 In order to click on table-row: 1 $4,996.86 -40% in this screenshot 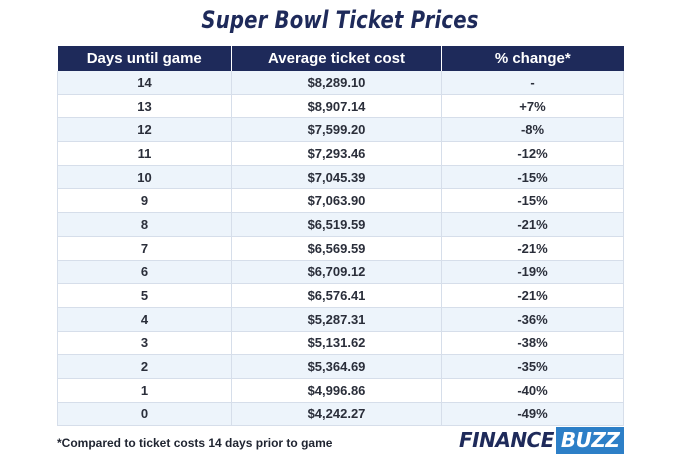, I will do `click(340, 390)`.